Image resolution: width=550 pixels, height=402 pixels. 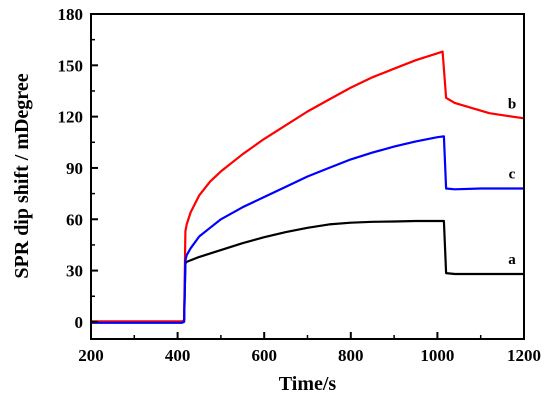 What do you see at coordinates (512, 174) in the screenshot?
I see `series-label-c: c` at bounding box center [512, 174].